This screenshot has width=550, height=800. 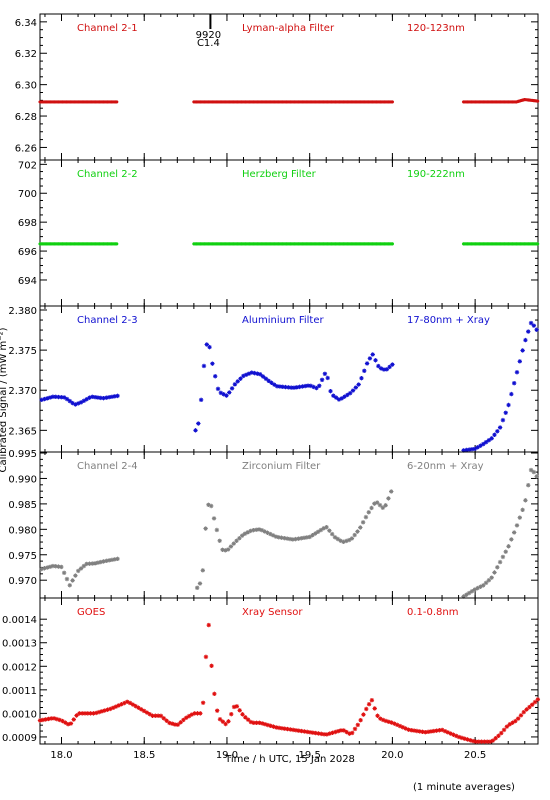 What do you see at coordinates (26, 117) in the screenshot?
I see `y-tick-label: 6.28` at bounding box center [26, 117].